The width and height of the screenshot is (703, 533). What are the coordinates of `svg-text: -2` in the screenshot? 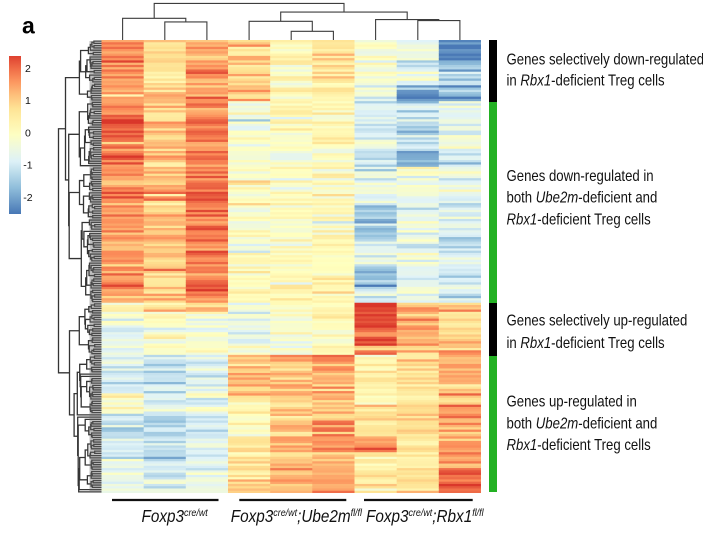 It's located at (27, 198).